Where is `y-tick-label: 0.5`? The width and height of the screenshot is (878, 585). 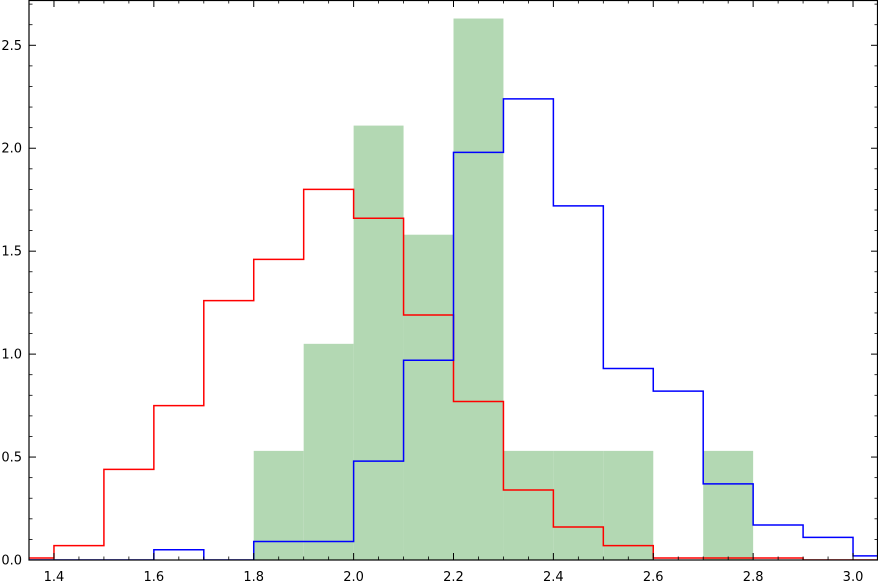 y-tick-label: 0.5 is located at coordinates (11, 458).